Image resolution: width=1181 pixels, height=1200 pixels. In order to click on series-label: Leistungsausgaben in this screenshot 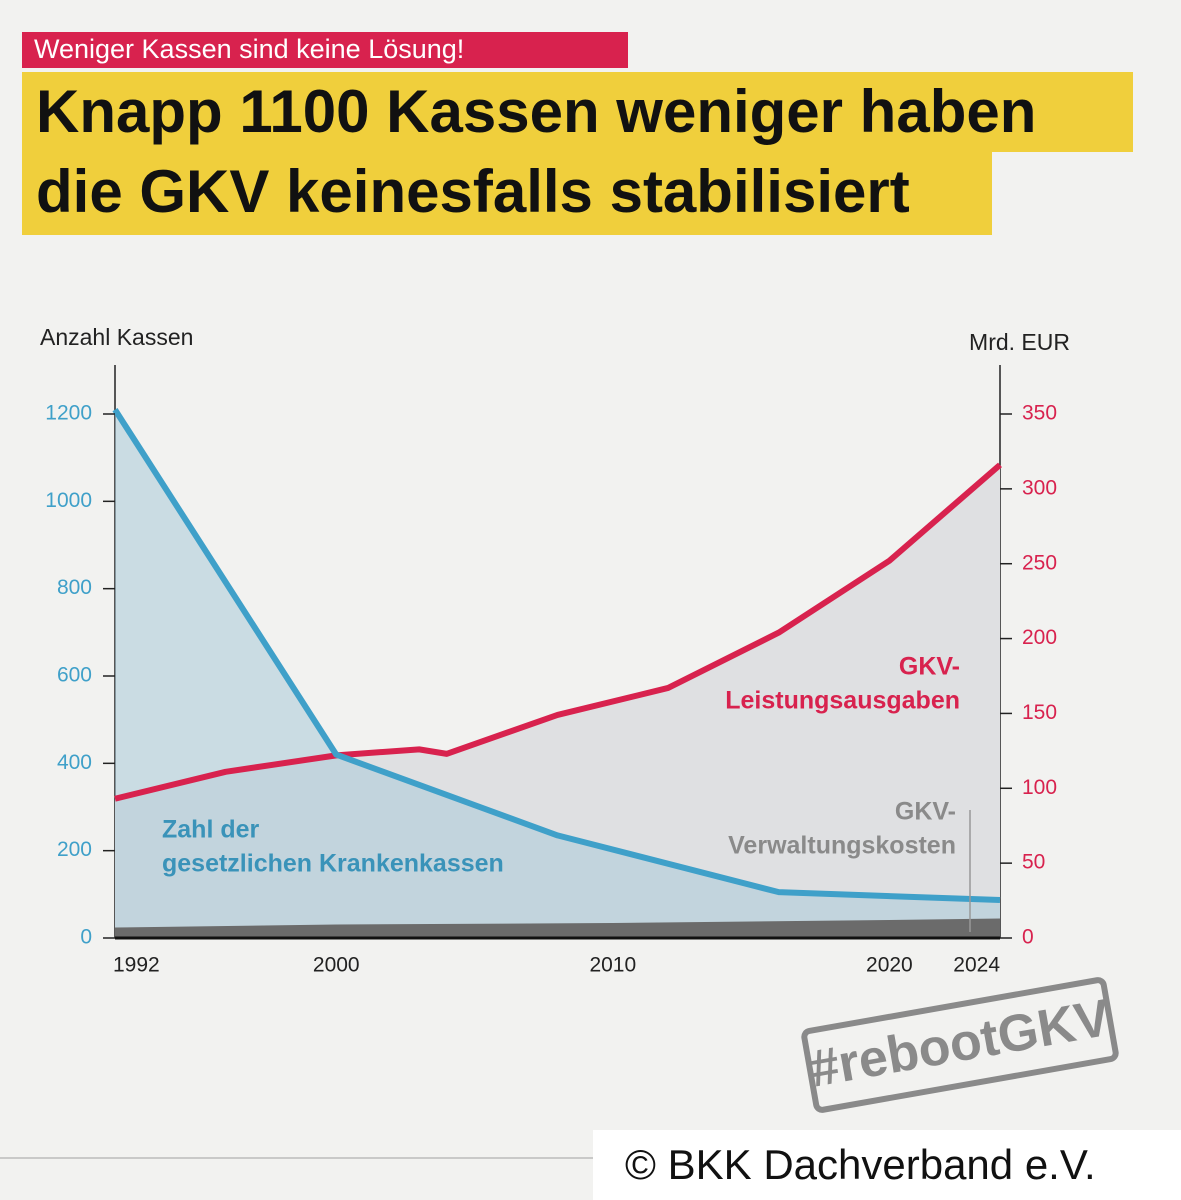, I will do `click(842, 701)`.